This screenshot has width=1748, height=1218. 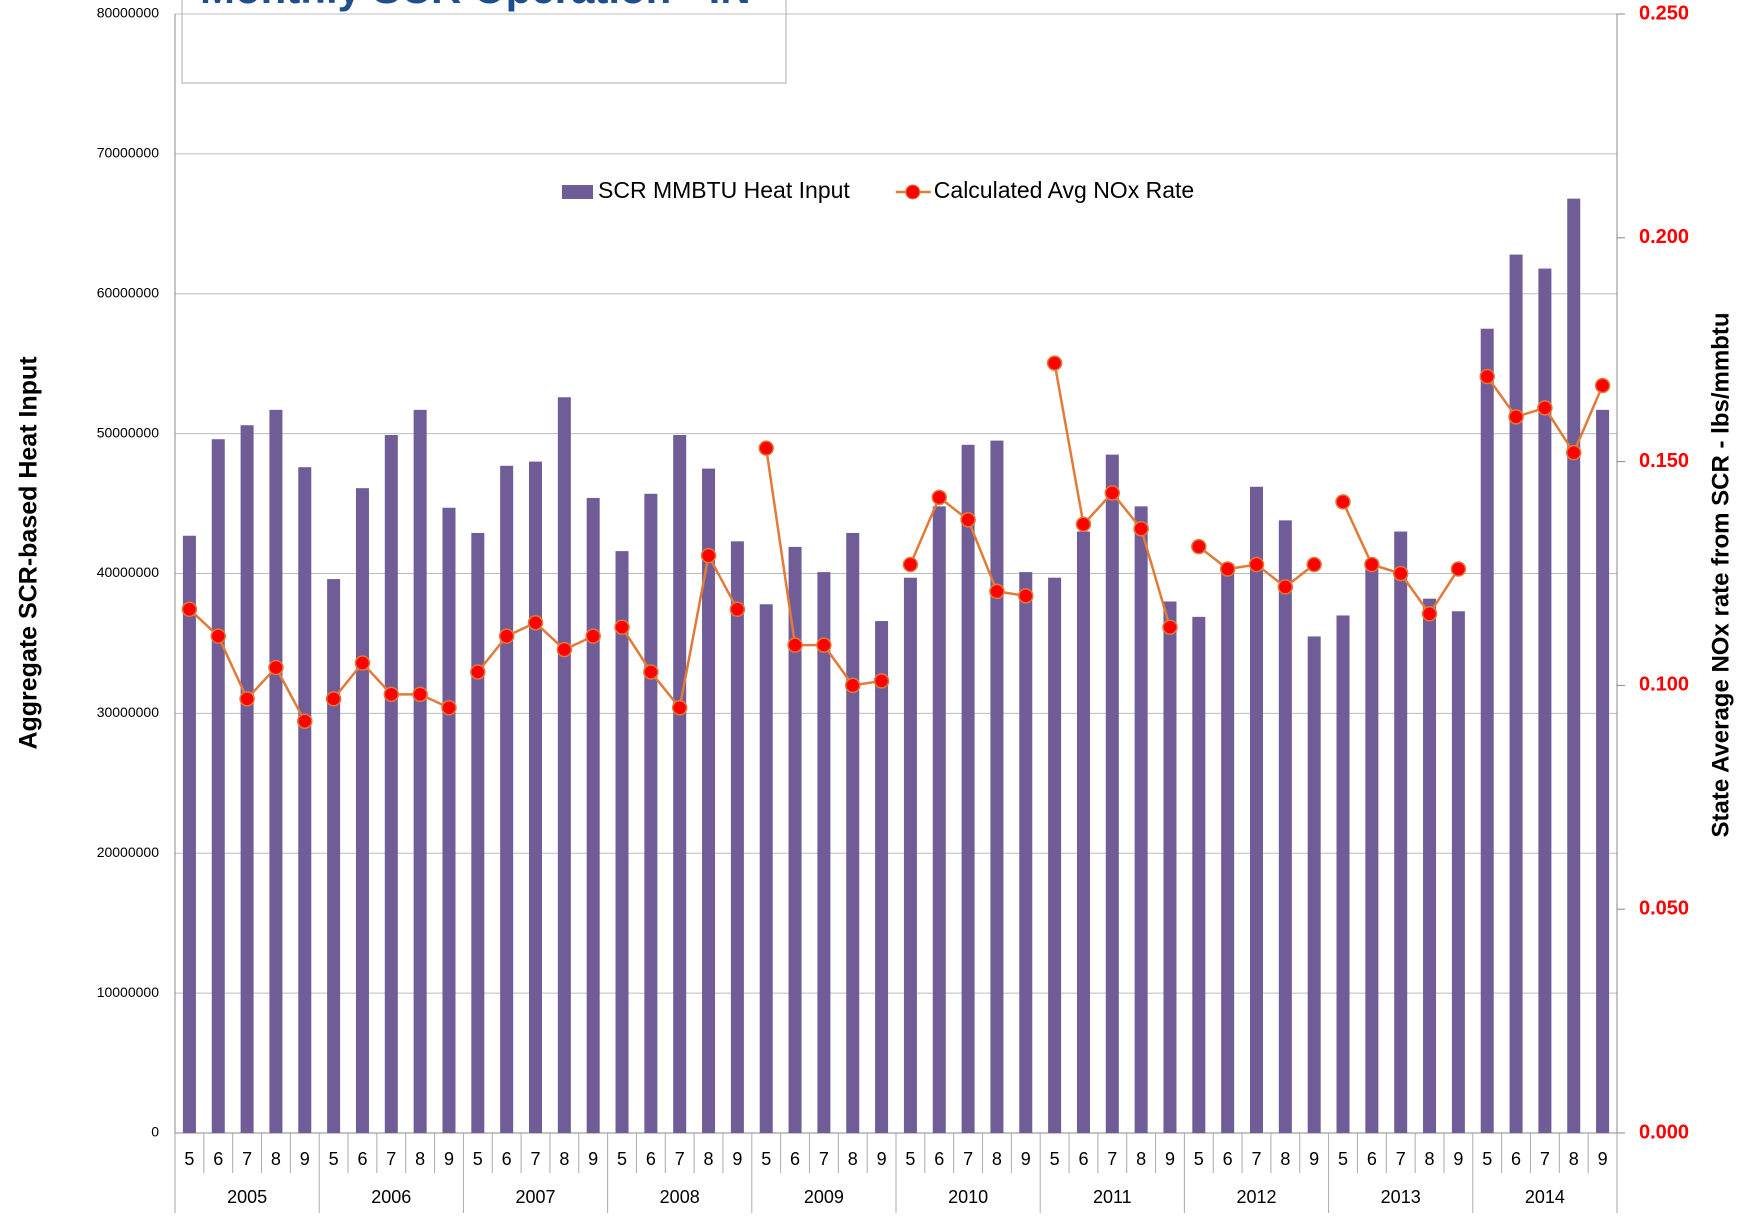 What do you see at coordinates (968, 1197) in the screenshot?
I see `group-label: 2010` at bounding box center [968, 1197].